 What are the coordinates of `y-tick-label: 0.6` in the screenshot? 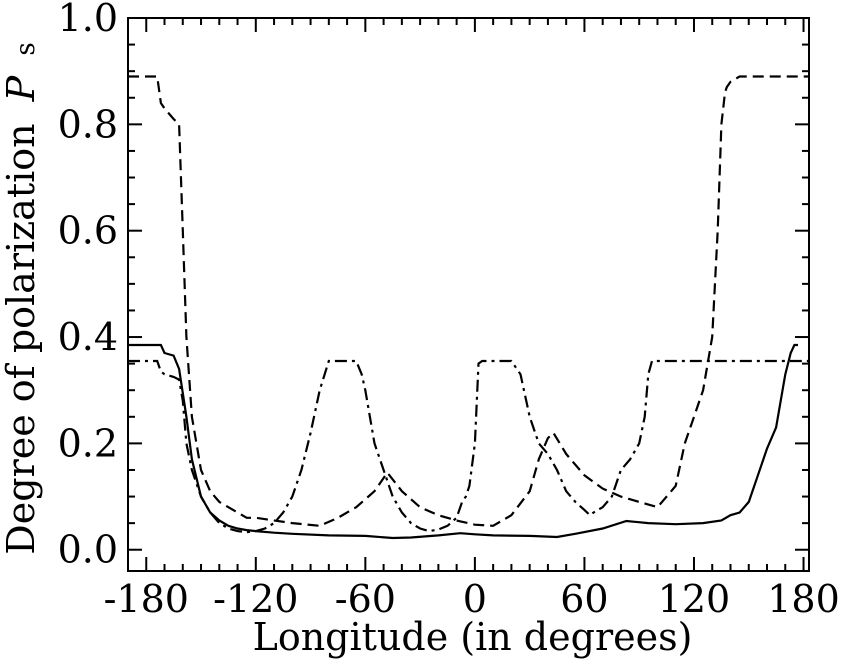 It's located at (88, 231).